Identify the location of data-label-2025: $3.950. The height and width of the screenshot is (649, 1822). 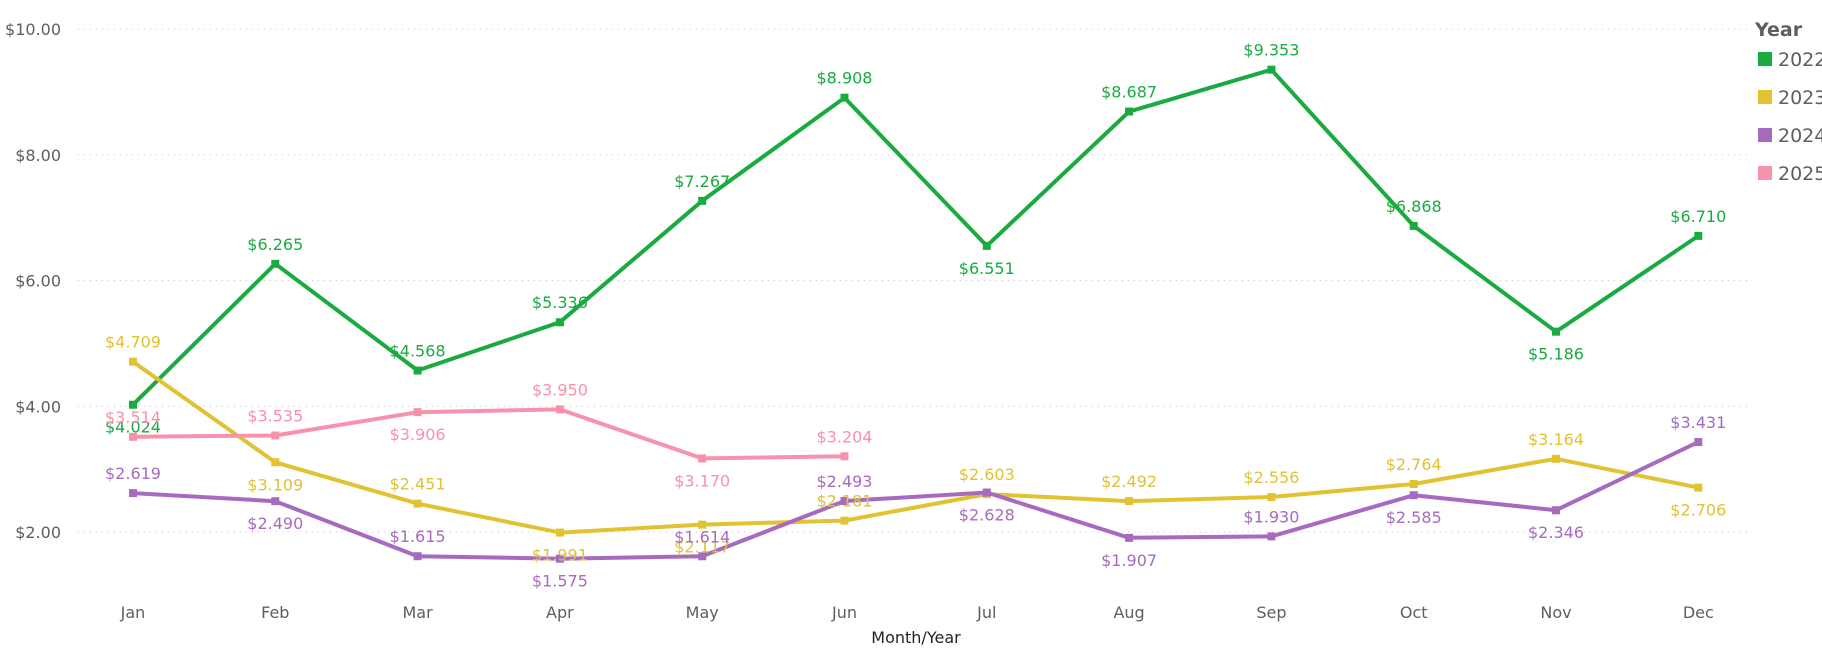
(560, 389).